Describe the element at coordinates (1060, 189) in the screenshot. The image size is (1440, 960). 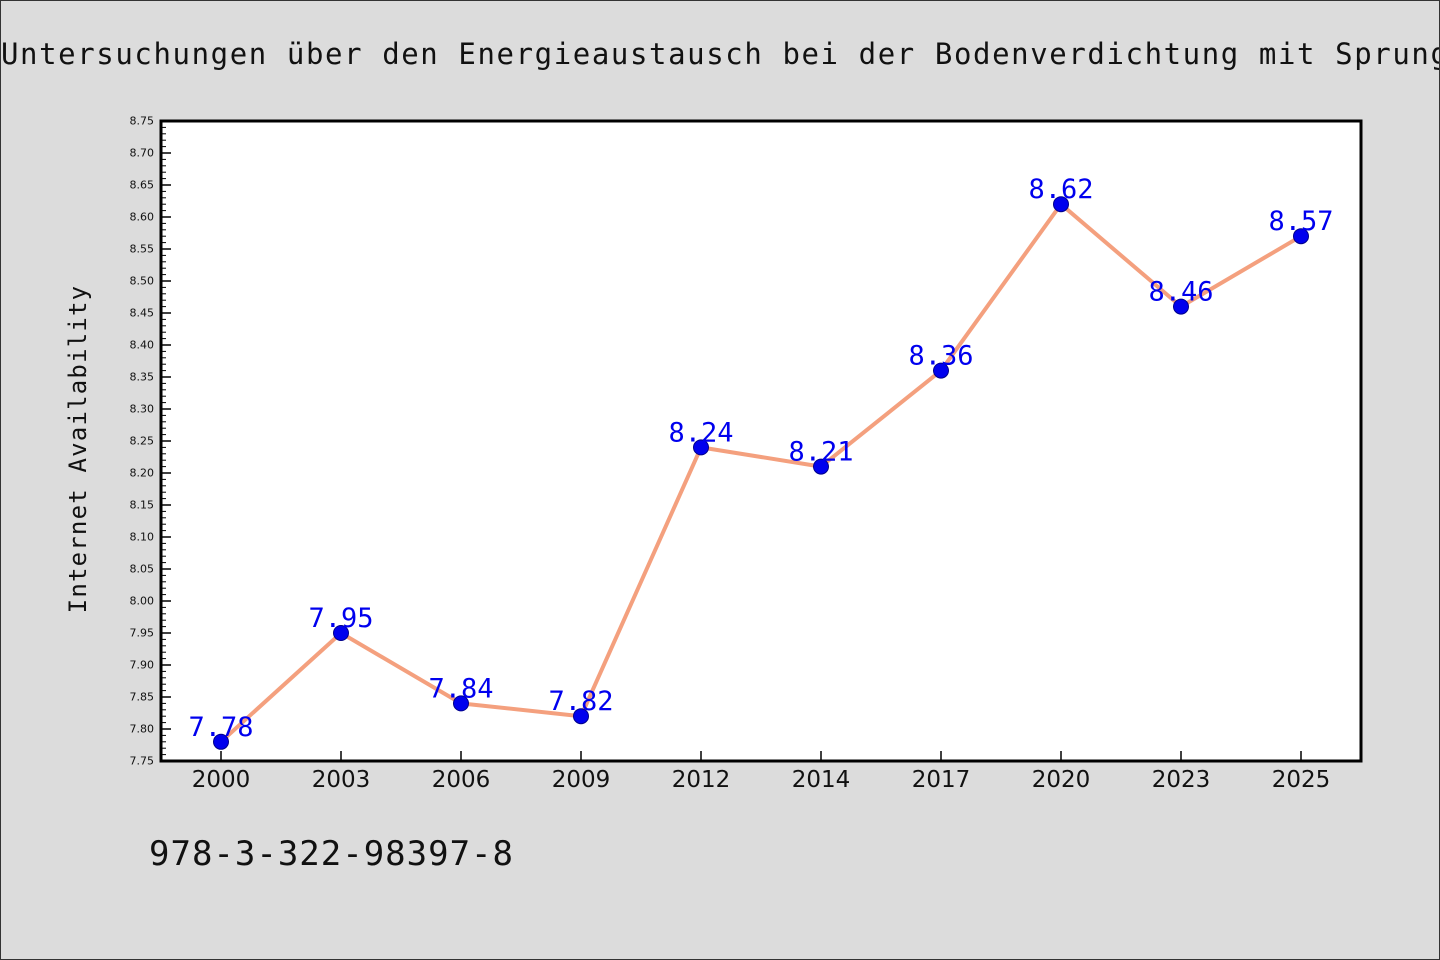
I see `data-label: 8.62` at that location.